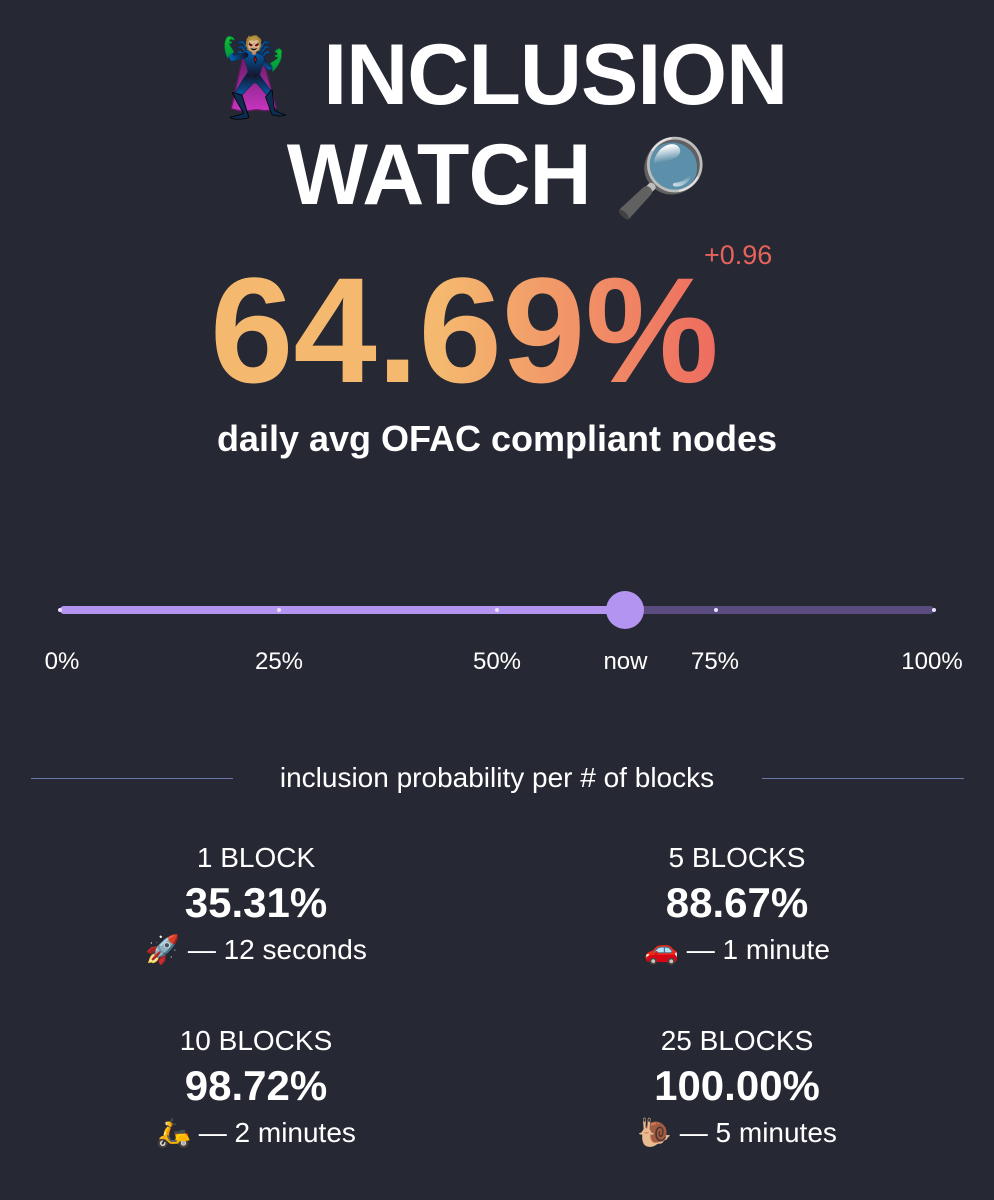  What do you see at coordinates (256, 857) in the screenshot?
I see `blocks-label: 1 BLOCK` at bounding box center [256, 857].